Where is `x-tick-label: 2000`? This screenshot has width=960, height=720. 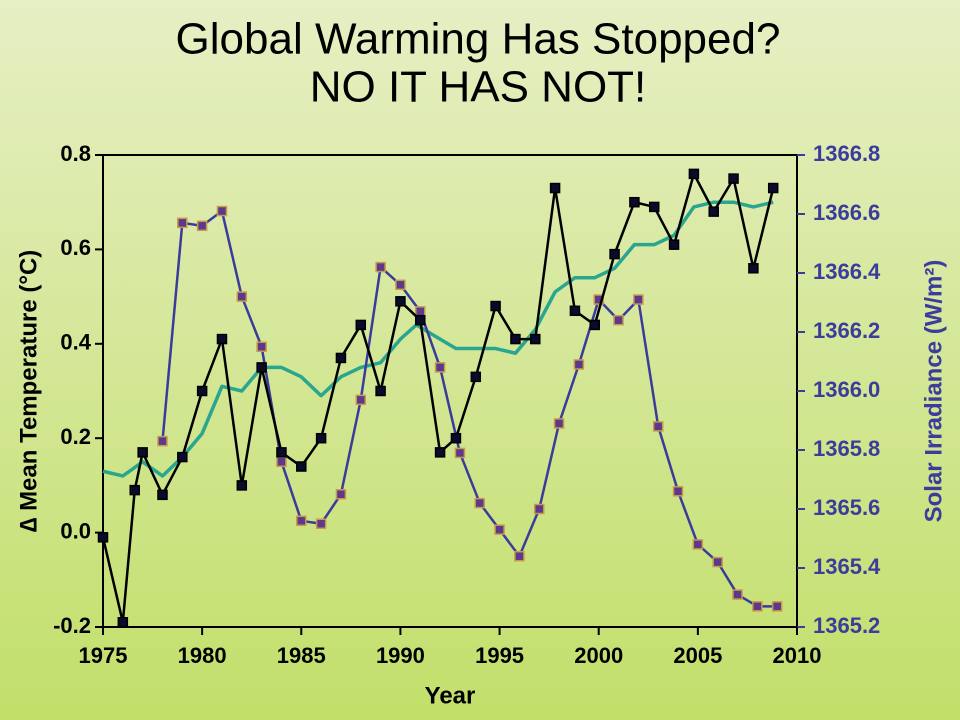 x-tick-label: 2000 is located at coordinates (598, 655).